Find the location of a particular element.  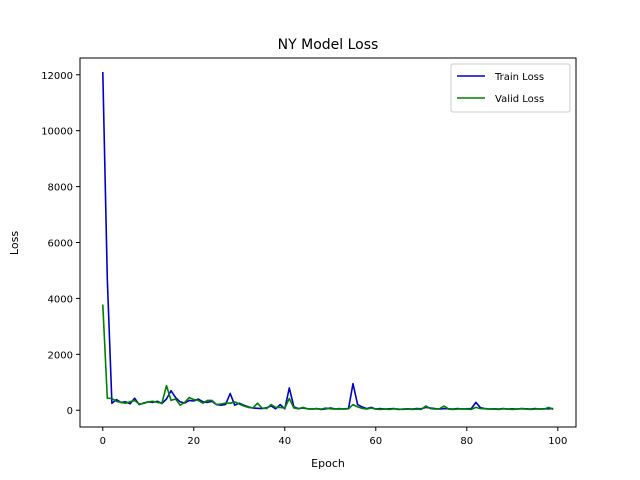

y-tick-label: 4000 is located at coordinates (60, 299).